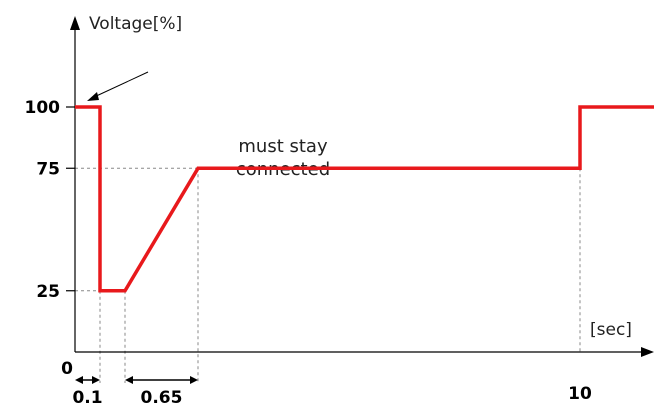 Image resolution: width=654 pixels, height=413 pixels. Describe the element at coordinates (50, 200) in the screenshot. I see `y-ticks: 25 75 100` at that location.